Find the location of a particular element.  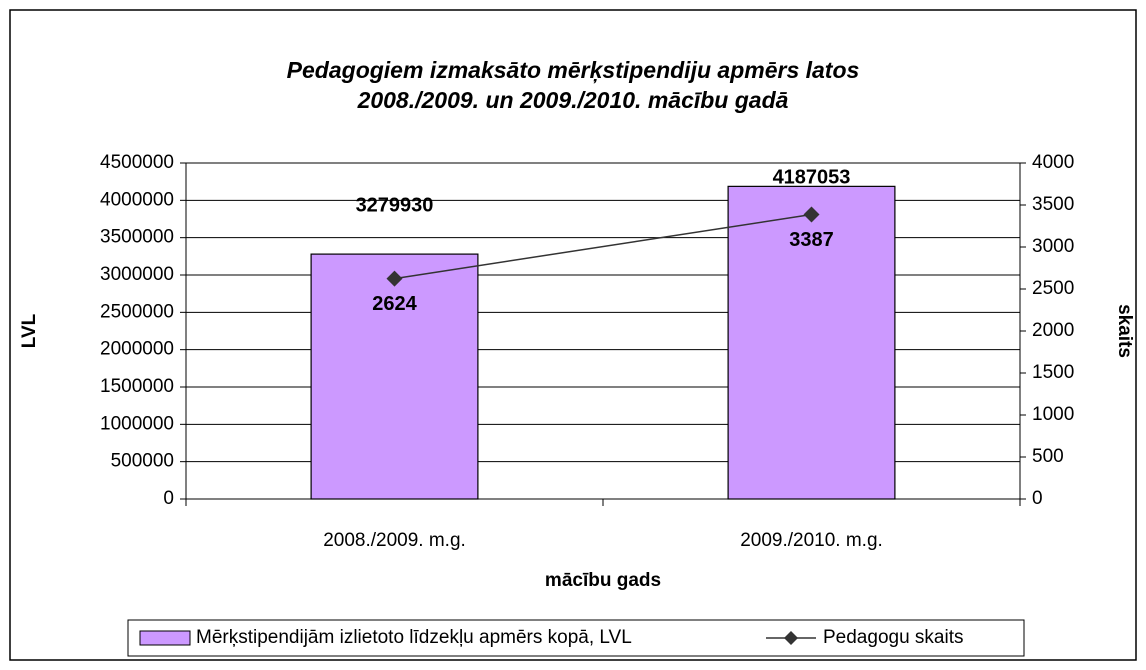

y2-tick-label: 1500 is located at coordinates (1053, 372).